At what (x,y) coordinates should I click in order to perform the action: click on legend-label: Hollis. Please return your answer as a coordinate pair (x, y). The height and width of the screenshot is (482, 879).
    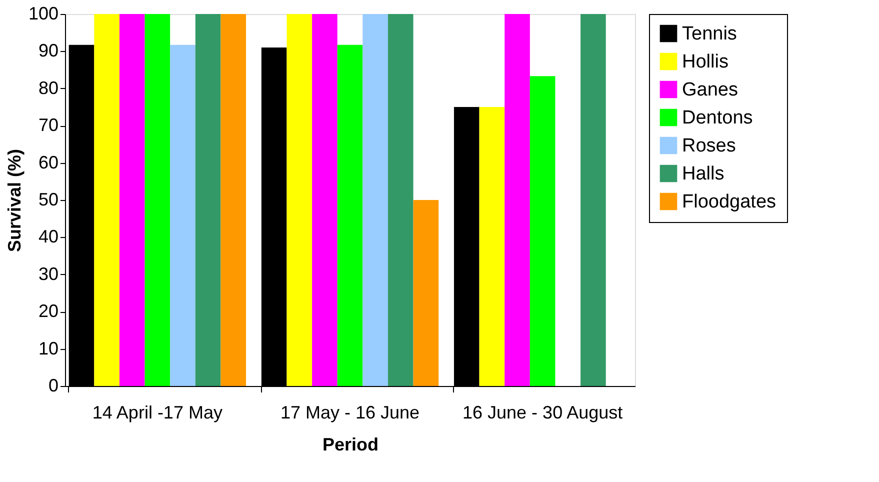
    Looking at the image, I should click on (705, 62).